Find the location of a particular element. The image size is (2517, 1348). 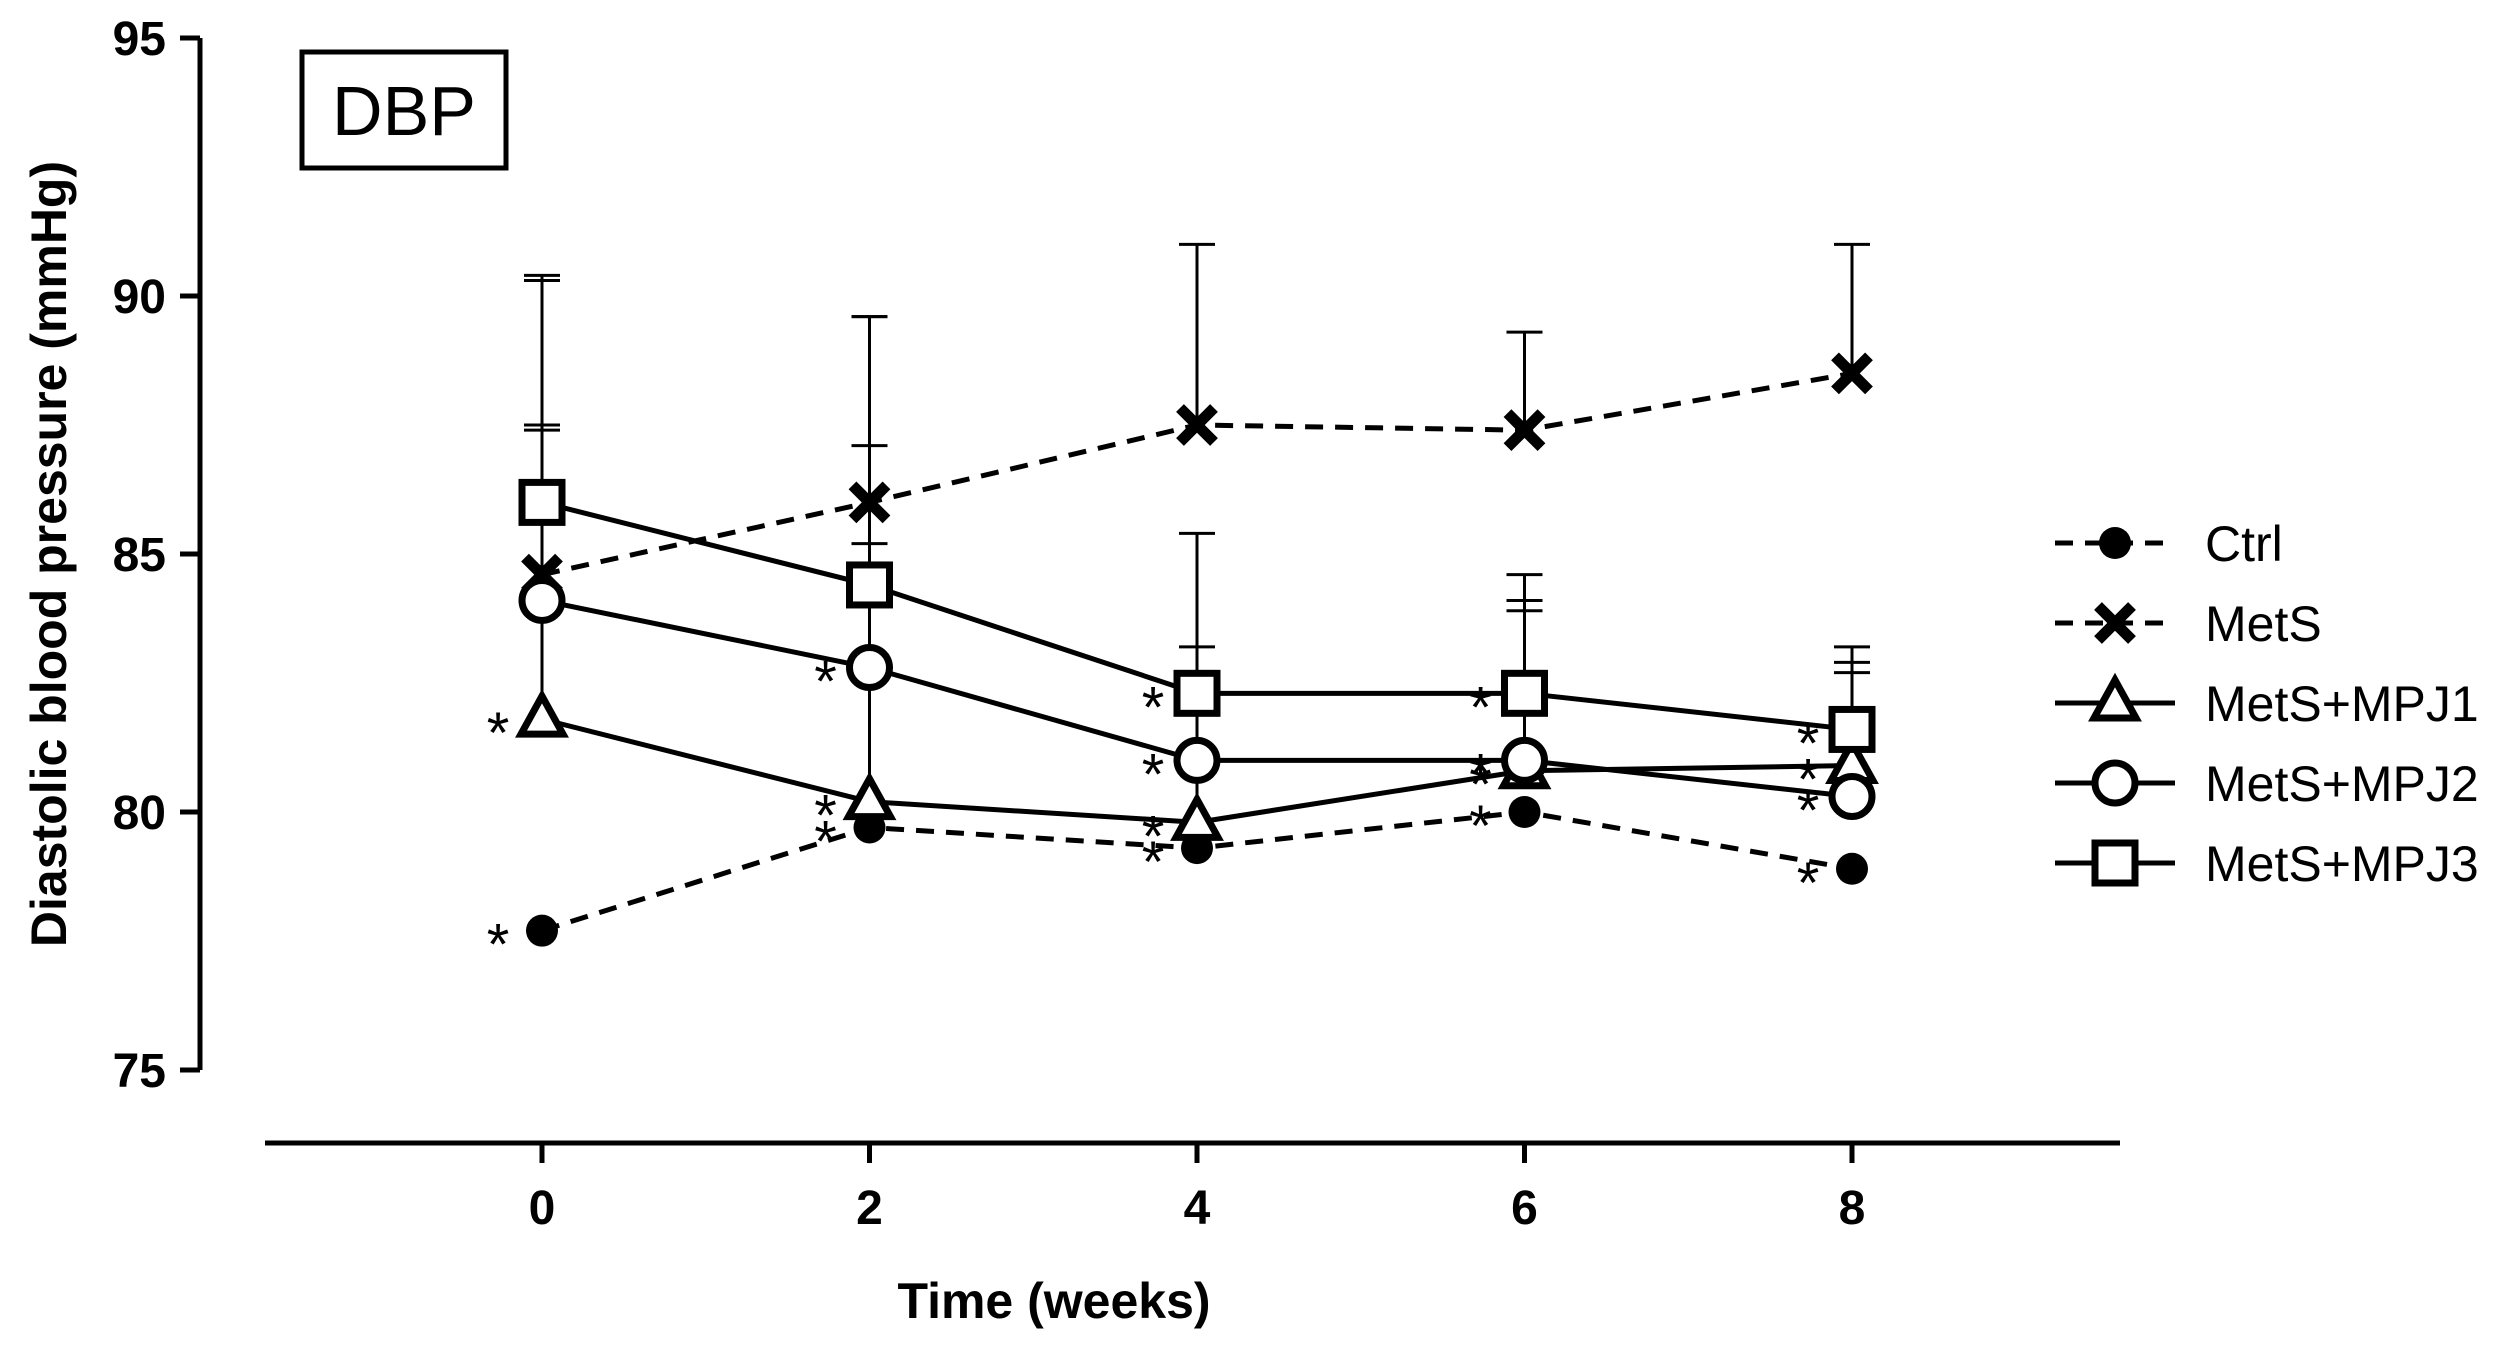

legend-marker-mets is located at coordinates (2115, 623).